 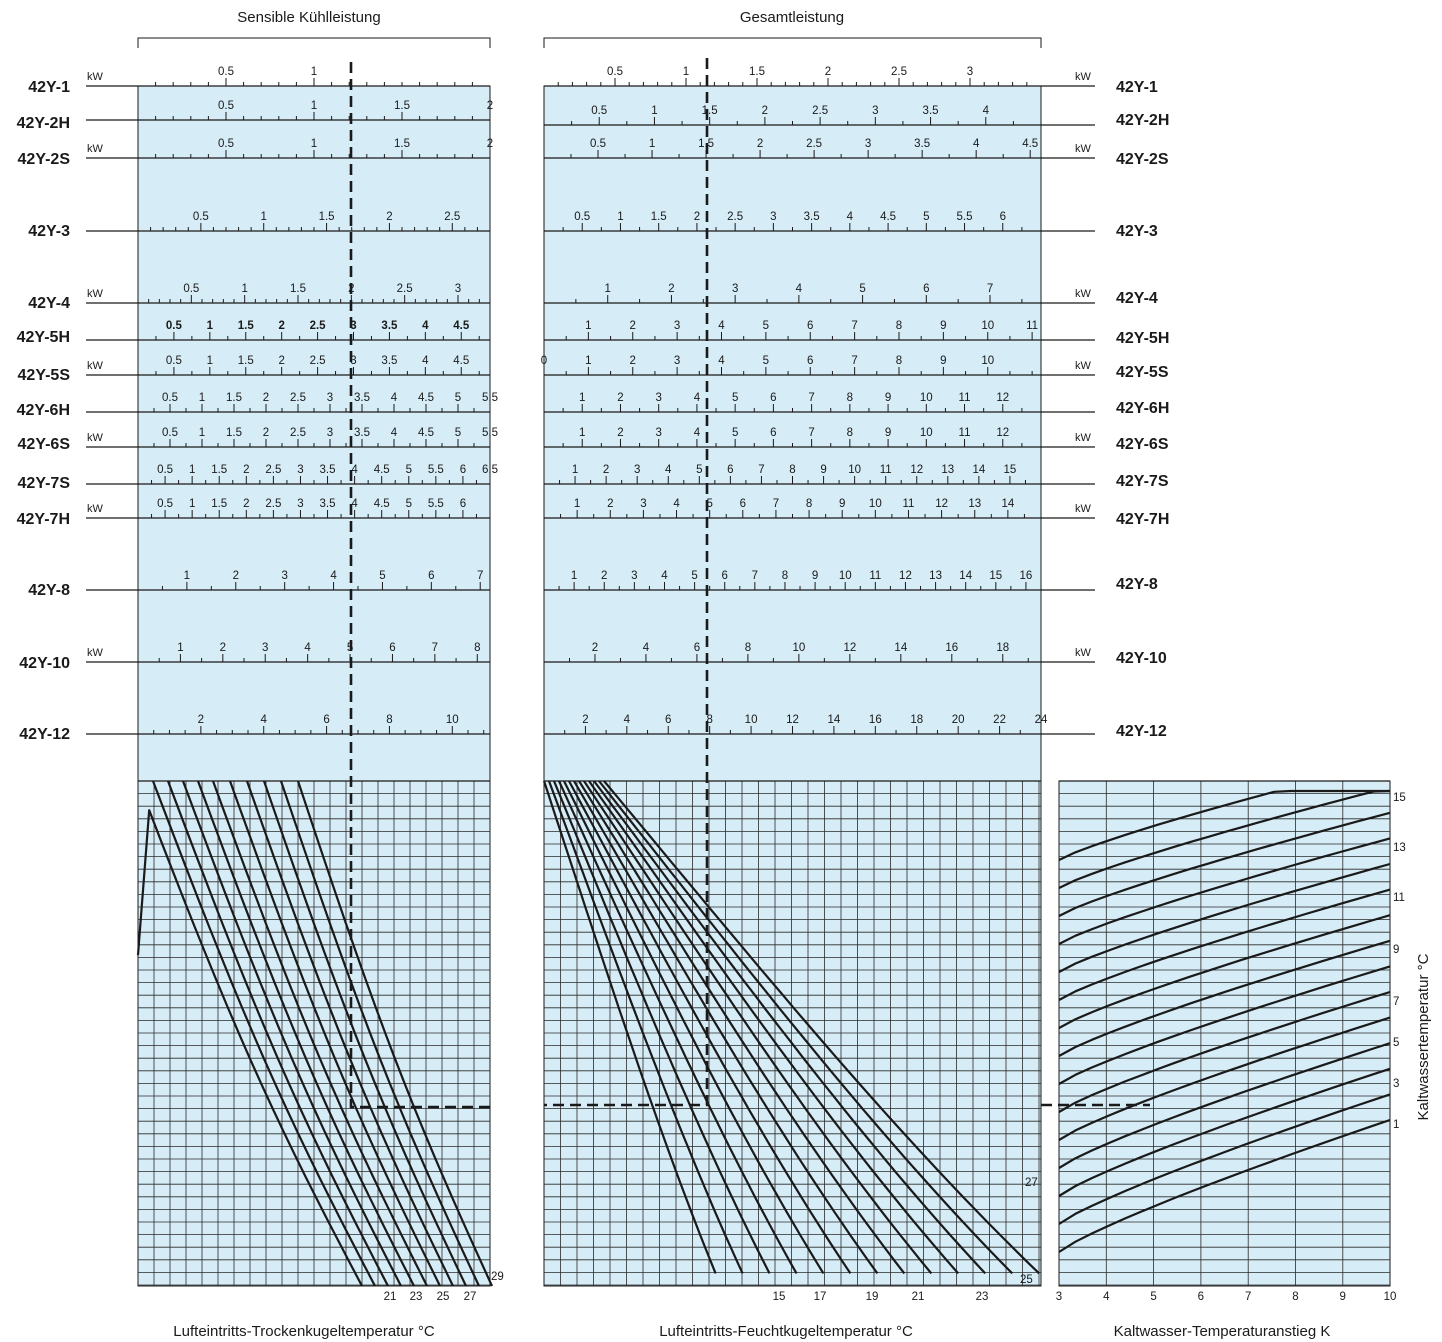 I want to click on model-label-left: 42Y-2H, so click(x=43, y=123).